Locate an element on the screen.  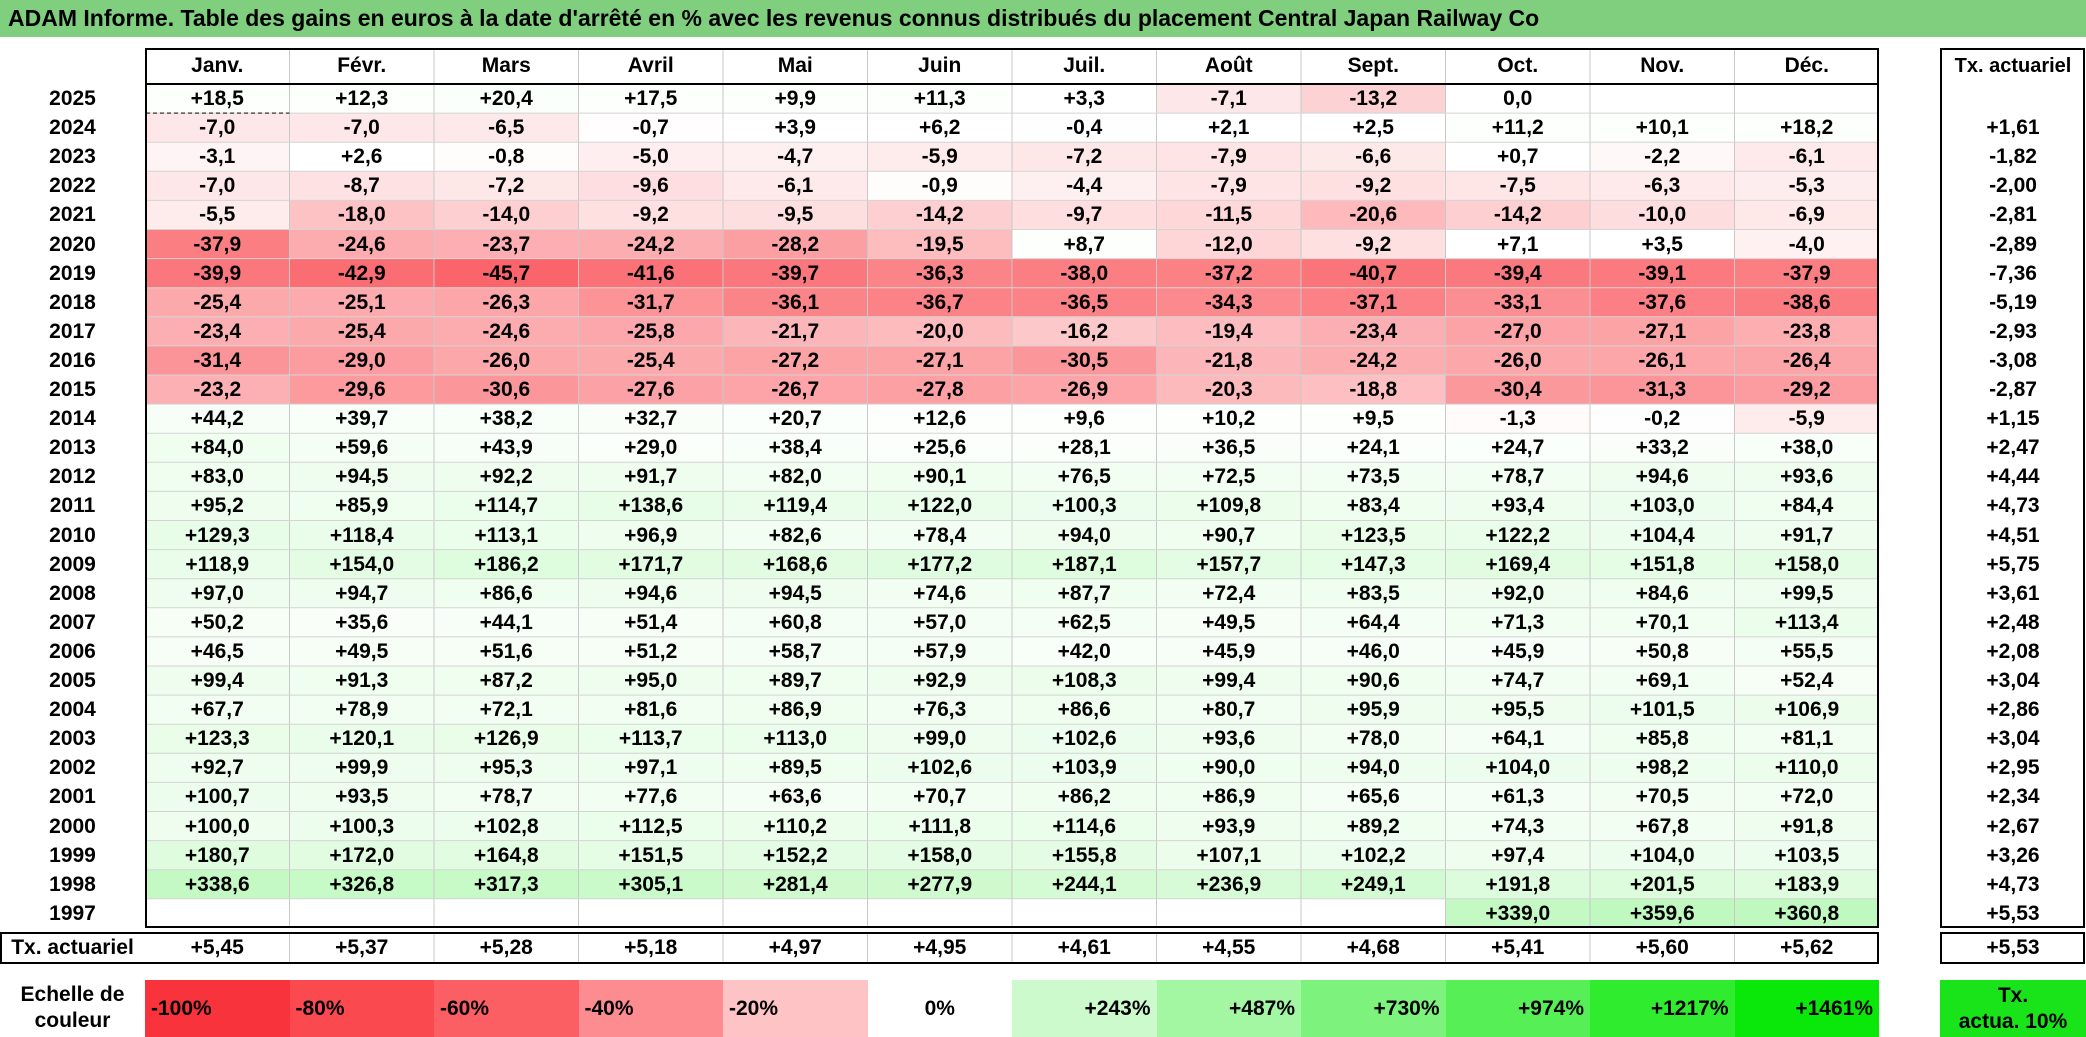
table-cell: -6,9 is located at coordinates (1806, 215).